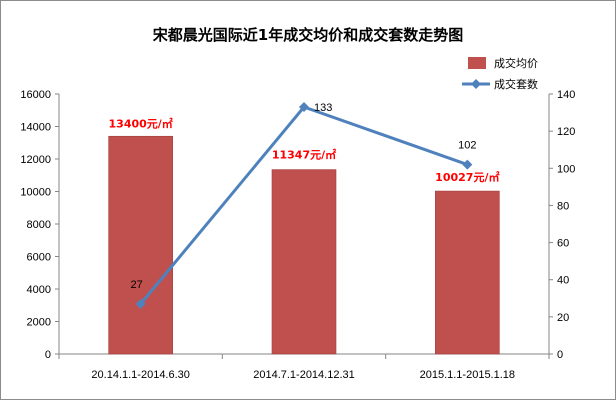 This screenshot has height=400, width=616. I want to click on right-tick-label: 120, so click(566, 132).